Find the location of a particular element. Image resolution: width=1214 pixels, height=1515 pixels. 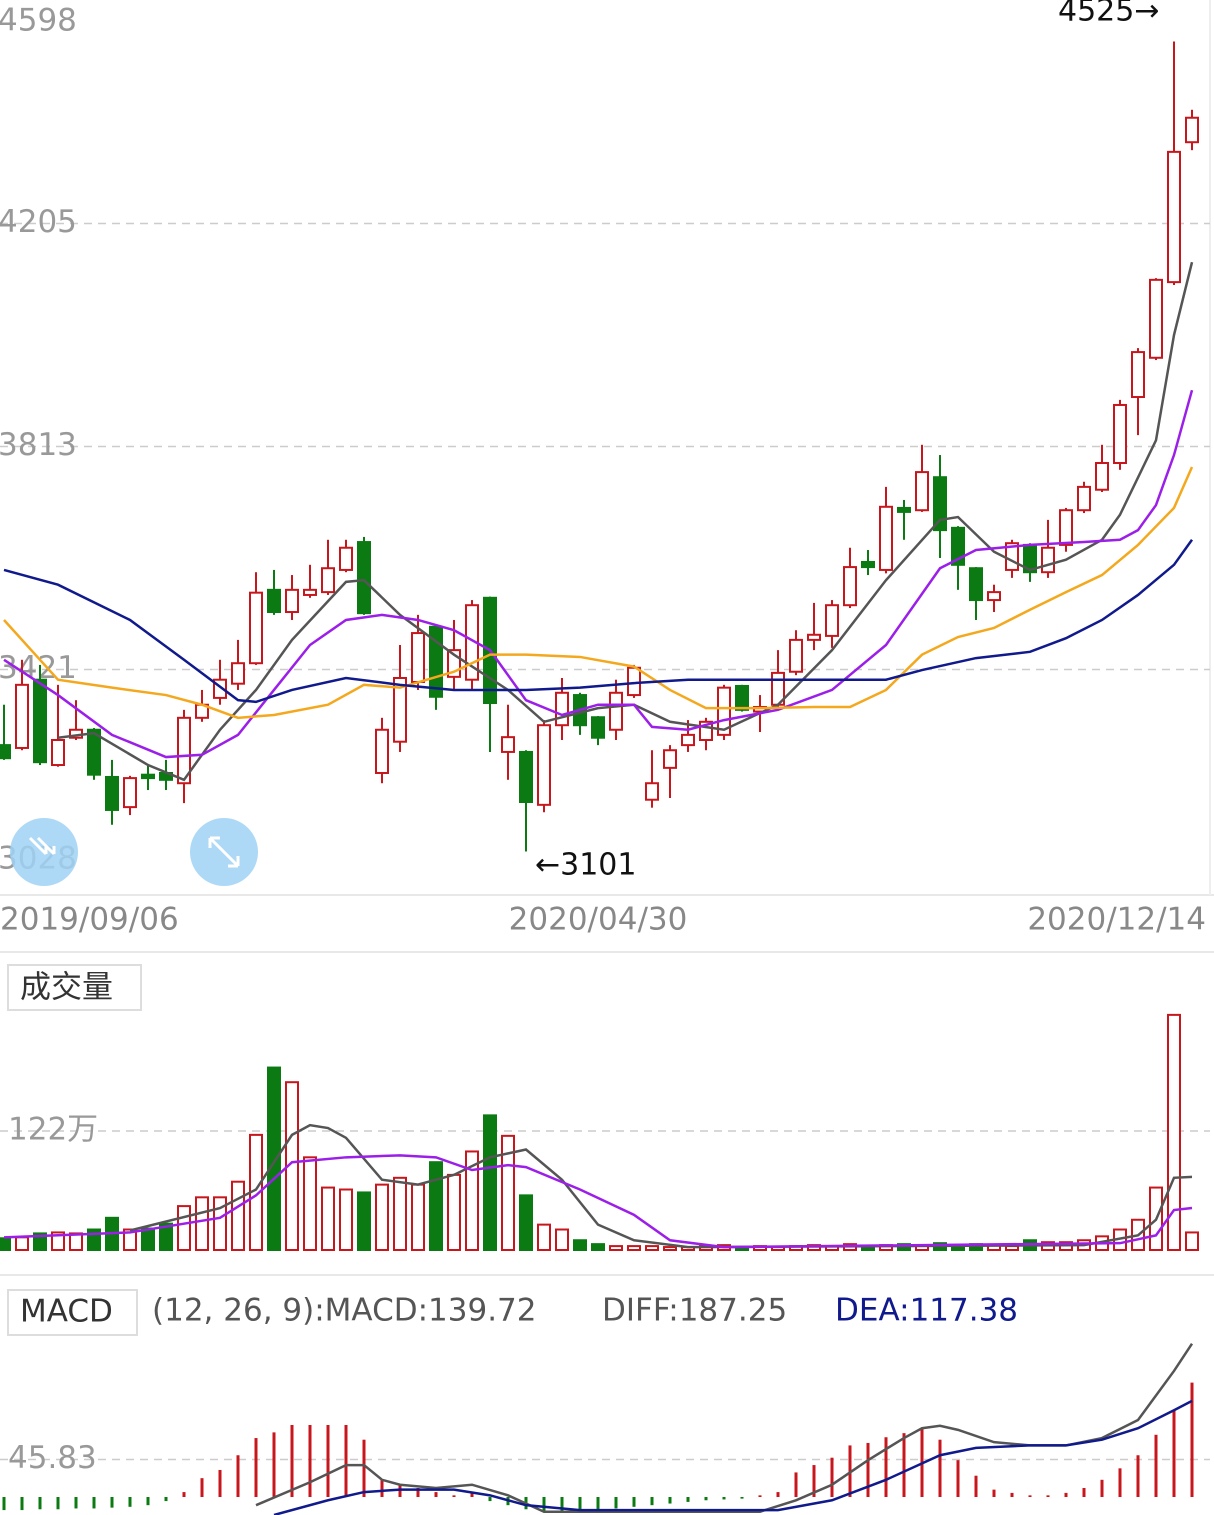

max-annotation: 4525→ is located at coordinates (1108, 14).